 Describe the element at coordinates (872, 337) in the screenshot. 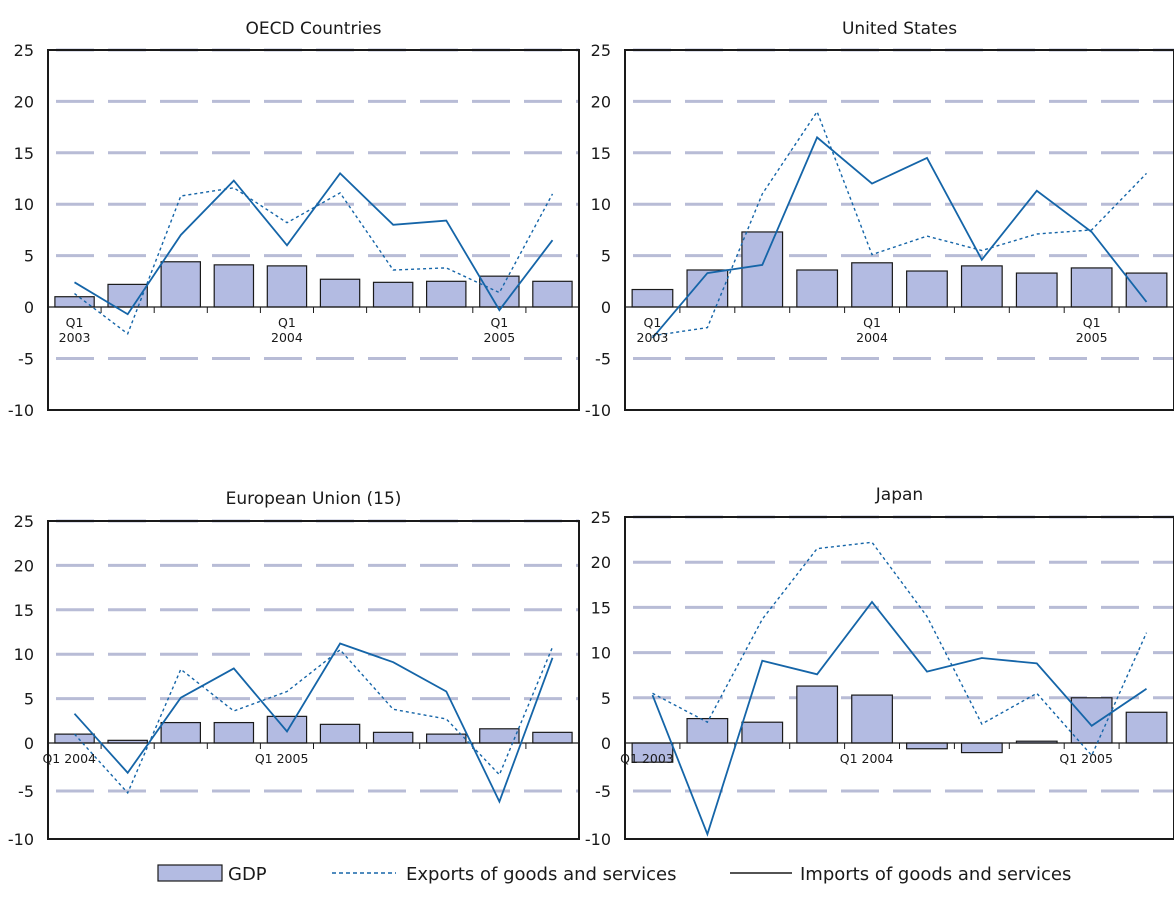

I see `x-tick-label-line: 2004` at that location.